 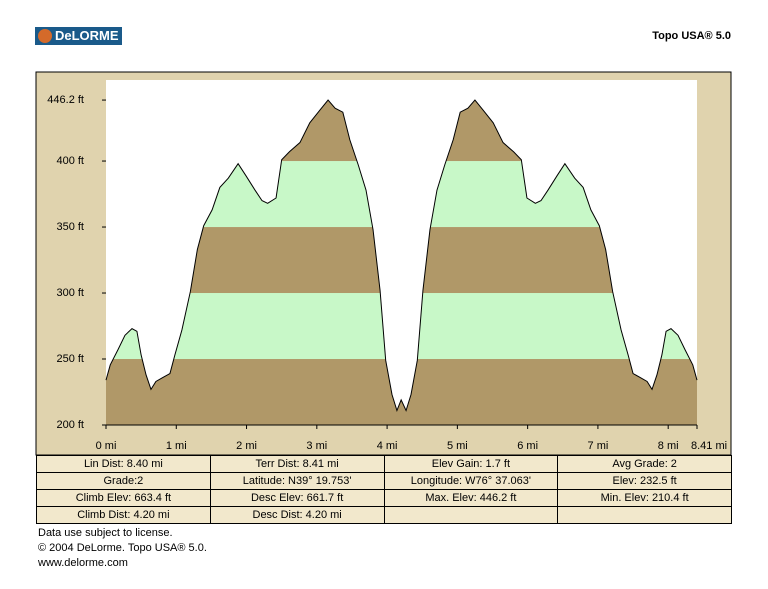 I want to click on x-tick-label: 2 mi, so click(x=246, y=446).